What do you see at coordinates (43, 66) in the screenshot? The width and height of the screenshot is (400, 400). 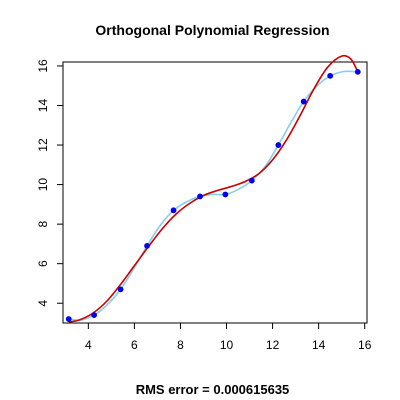 I see `y-tick-label: 16` at bounding box center [43, 66].